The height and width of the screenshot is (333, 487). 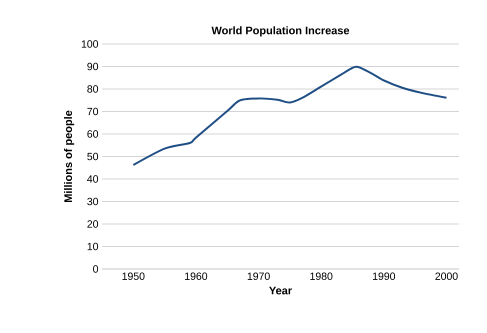 I want to click on y-tick-label: 90, so click(x=92, y=66).